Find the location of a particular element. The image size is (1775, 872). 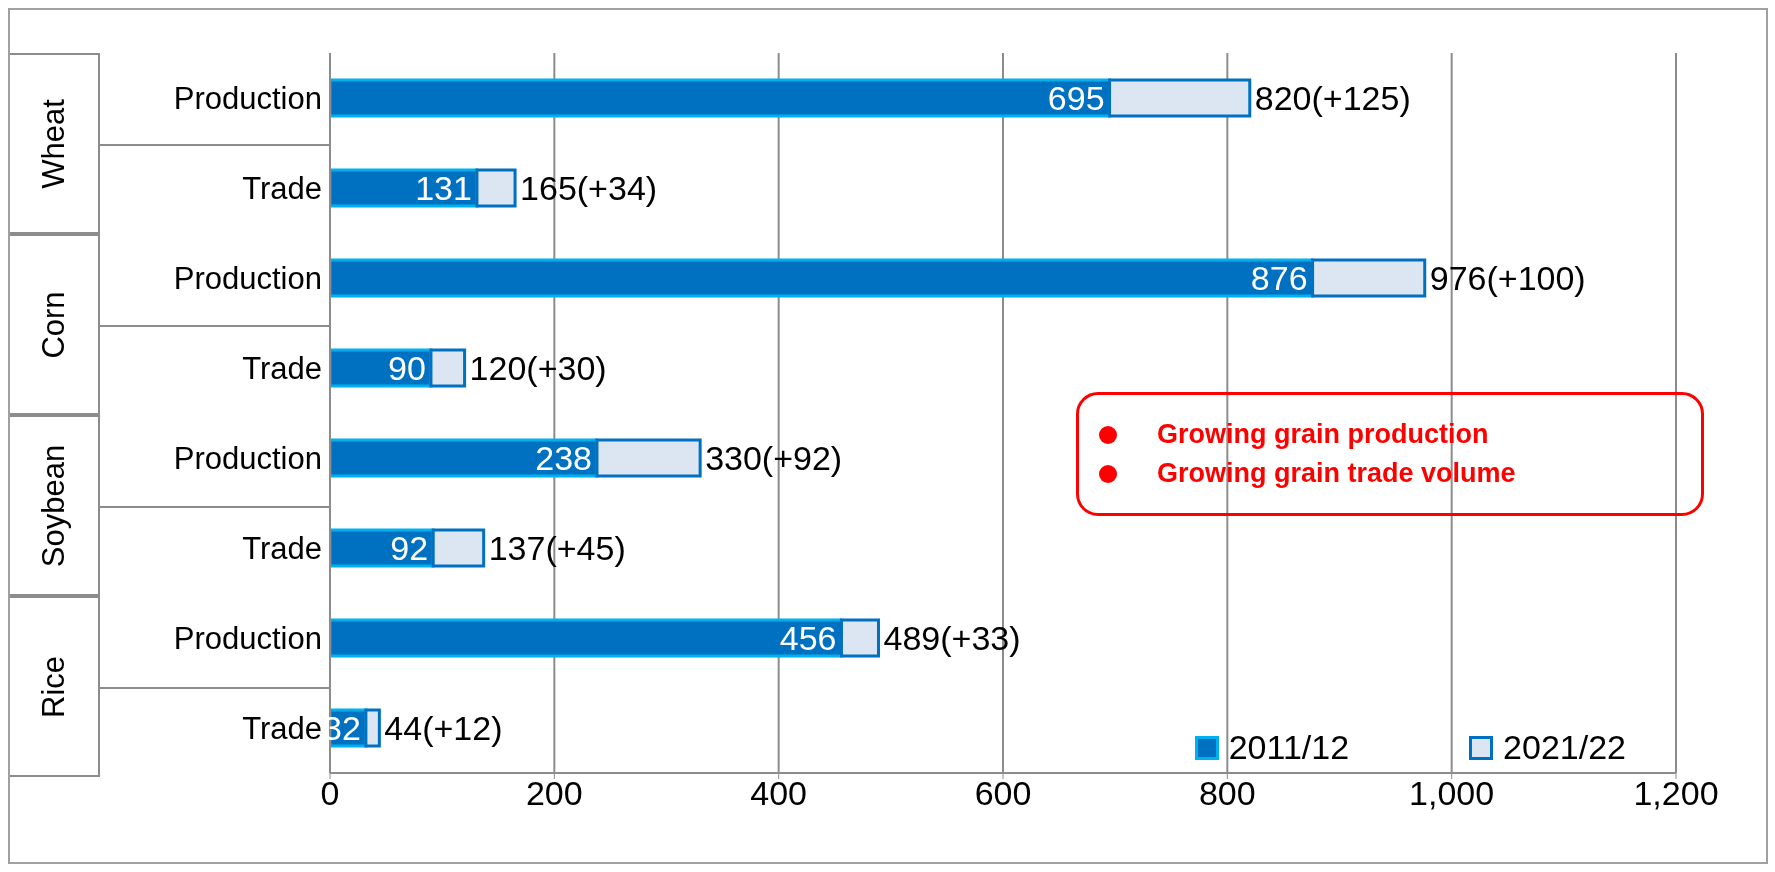

data-label: 131 is located at coordinates (443, 188).